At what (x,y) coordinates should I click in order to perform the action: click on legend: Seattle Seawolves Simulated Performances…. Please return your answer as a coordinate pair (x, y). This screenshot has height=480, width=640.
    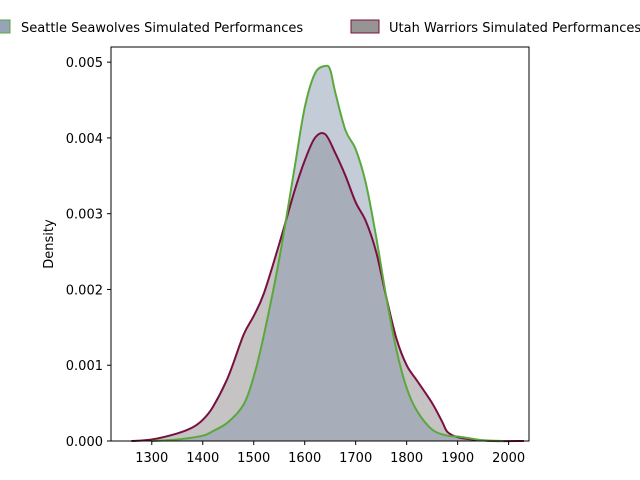
    Looking at the image, I should click on (320, 27).